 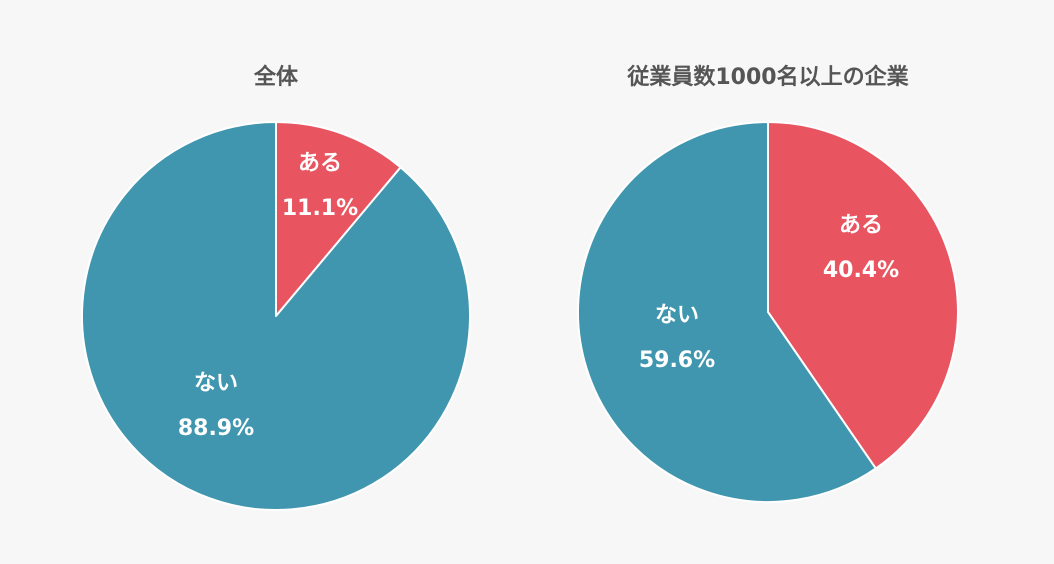 What do you see at coordinates (677, 360) in the screenshot?
I see `slice-value-nai: 59.6%` at bounding box center [677, 360].